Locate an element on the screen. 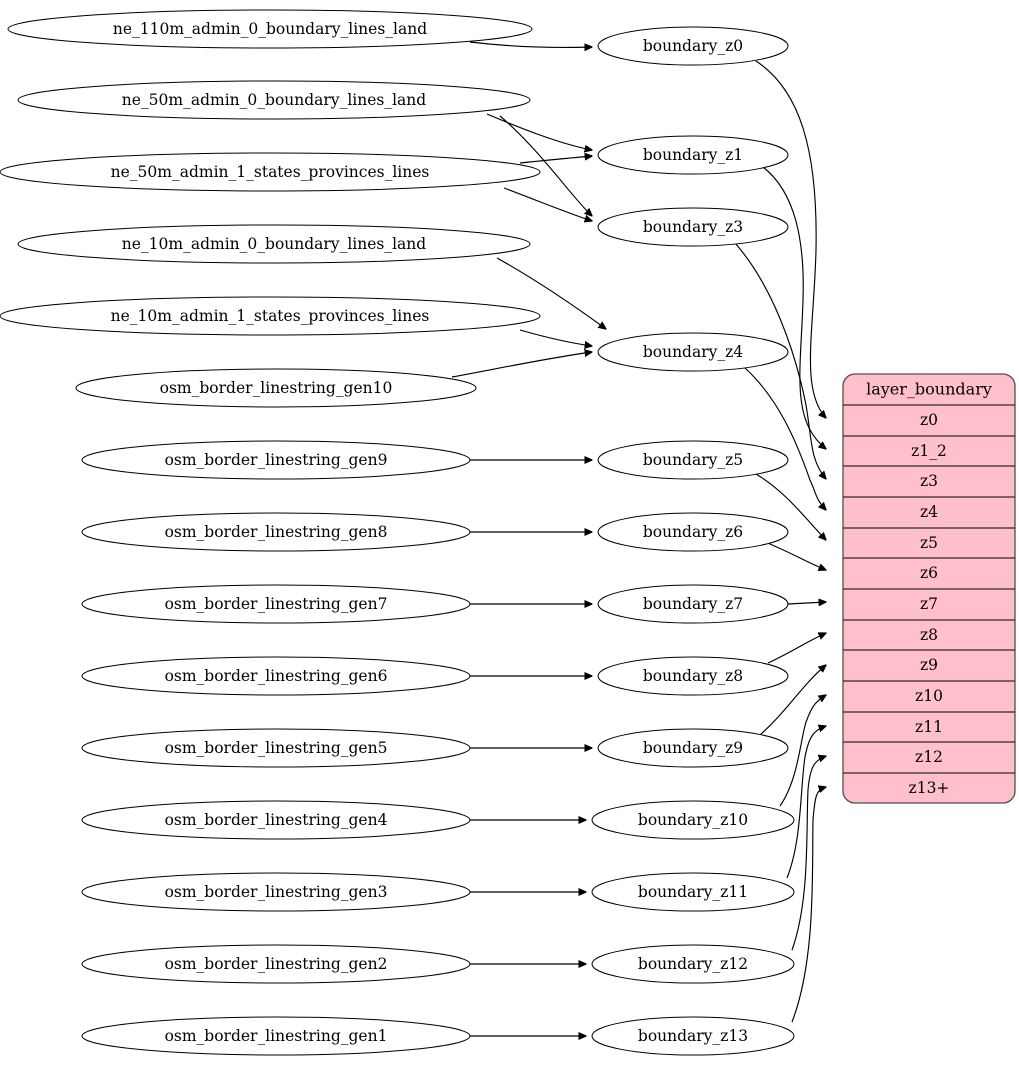 This screenshot has width=1019, height=1067. node-label: boundary_z5 is located at coordinates (693, 460).